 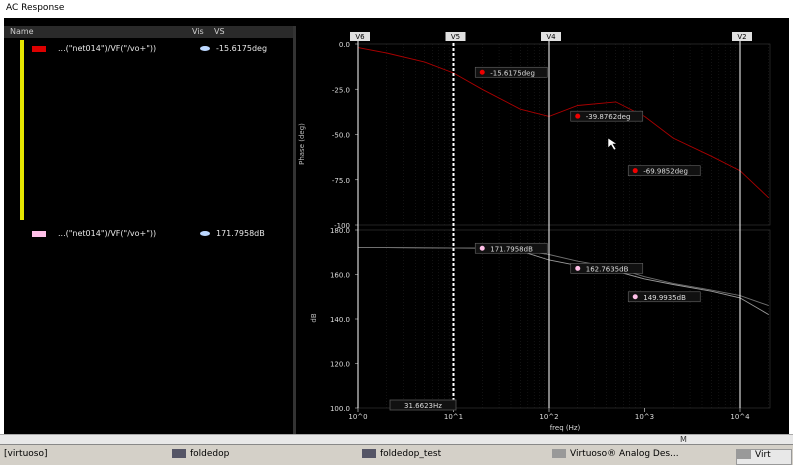 I want to click on header-vis: Vis, so click(x=198, y=31).